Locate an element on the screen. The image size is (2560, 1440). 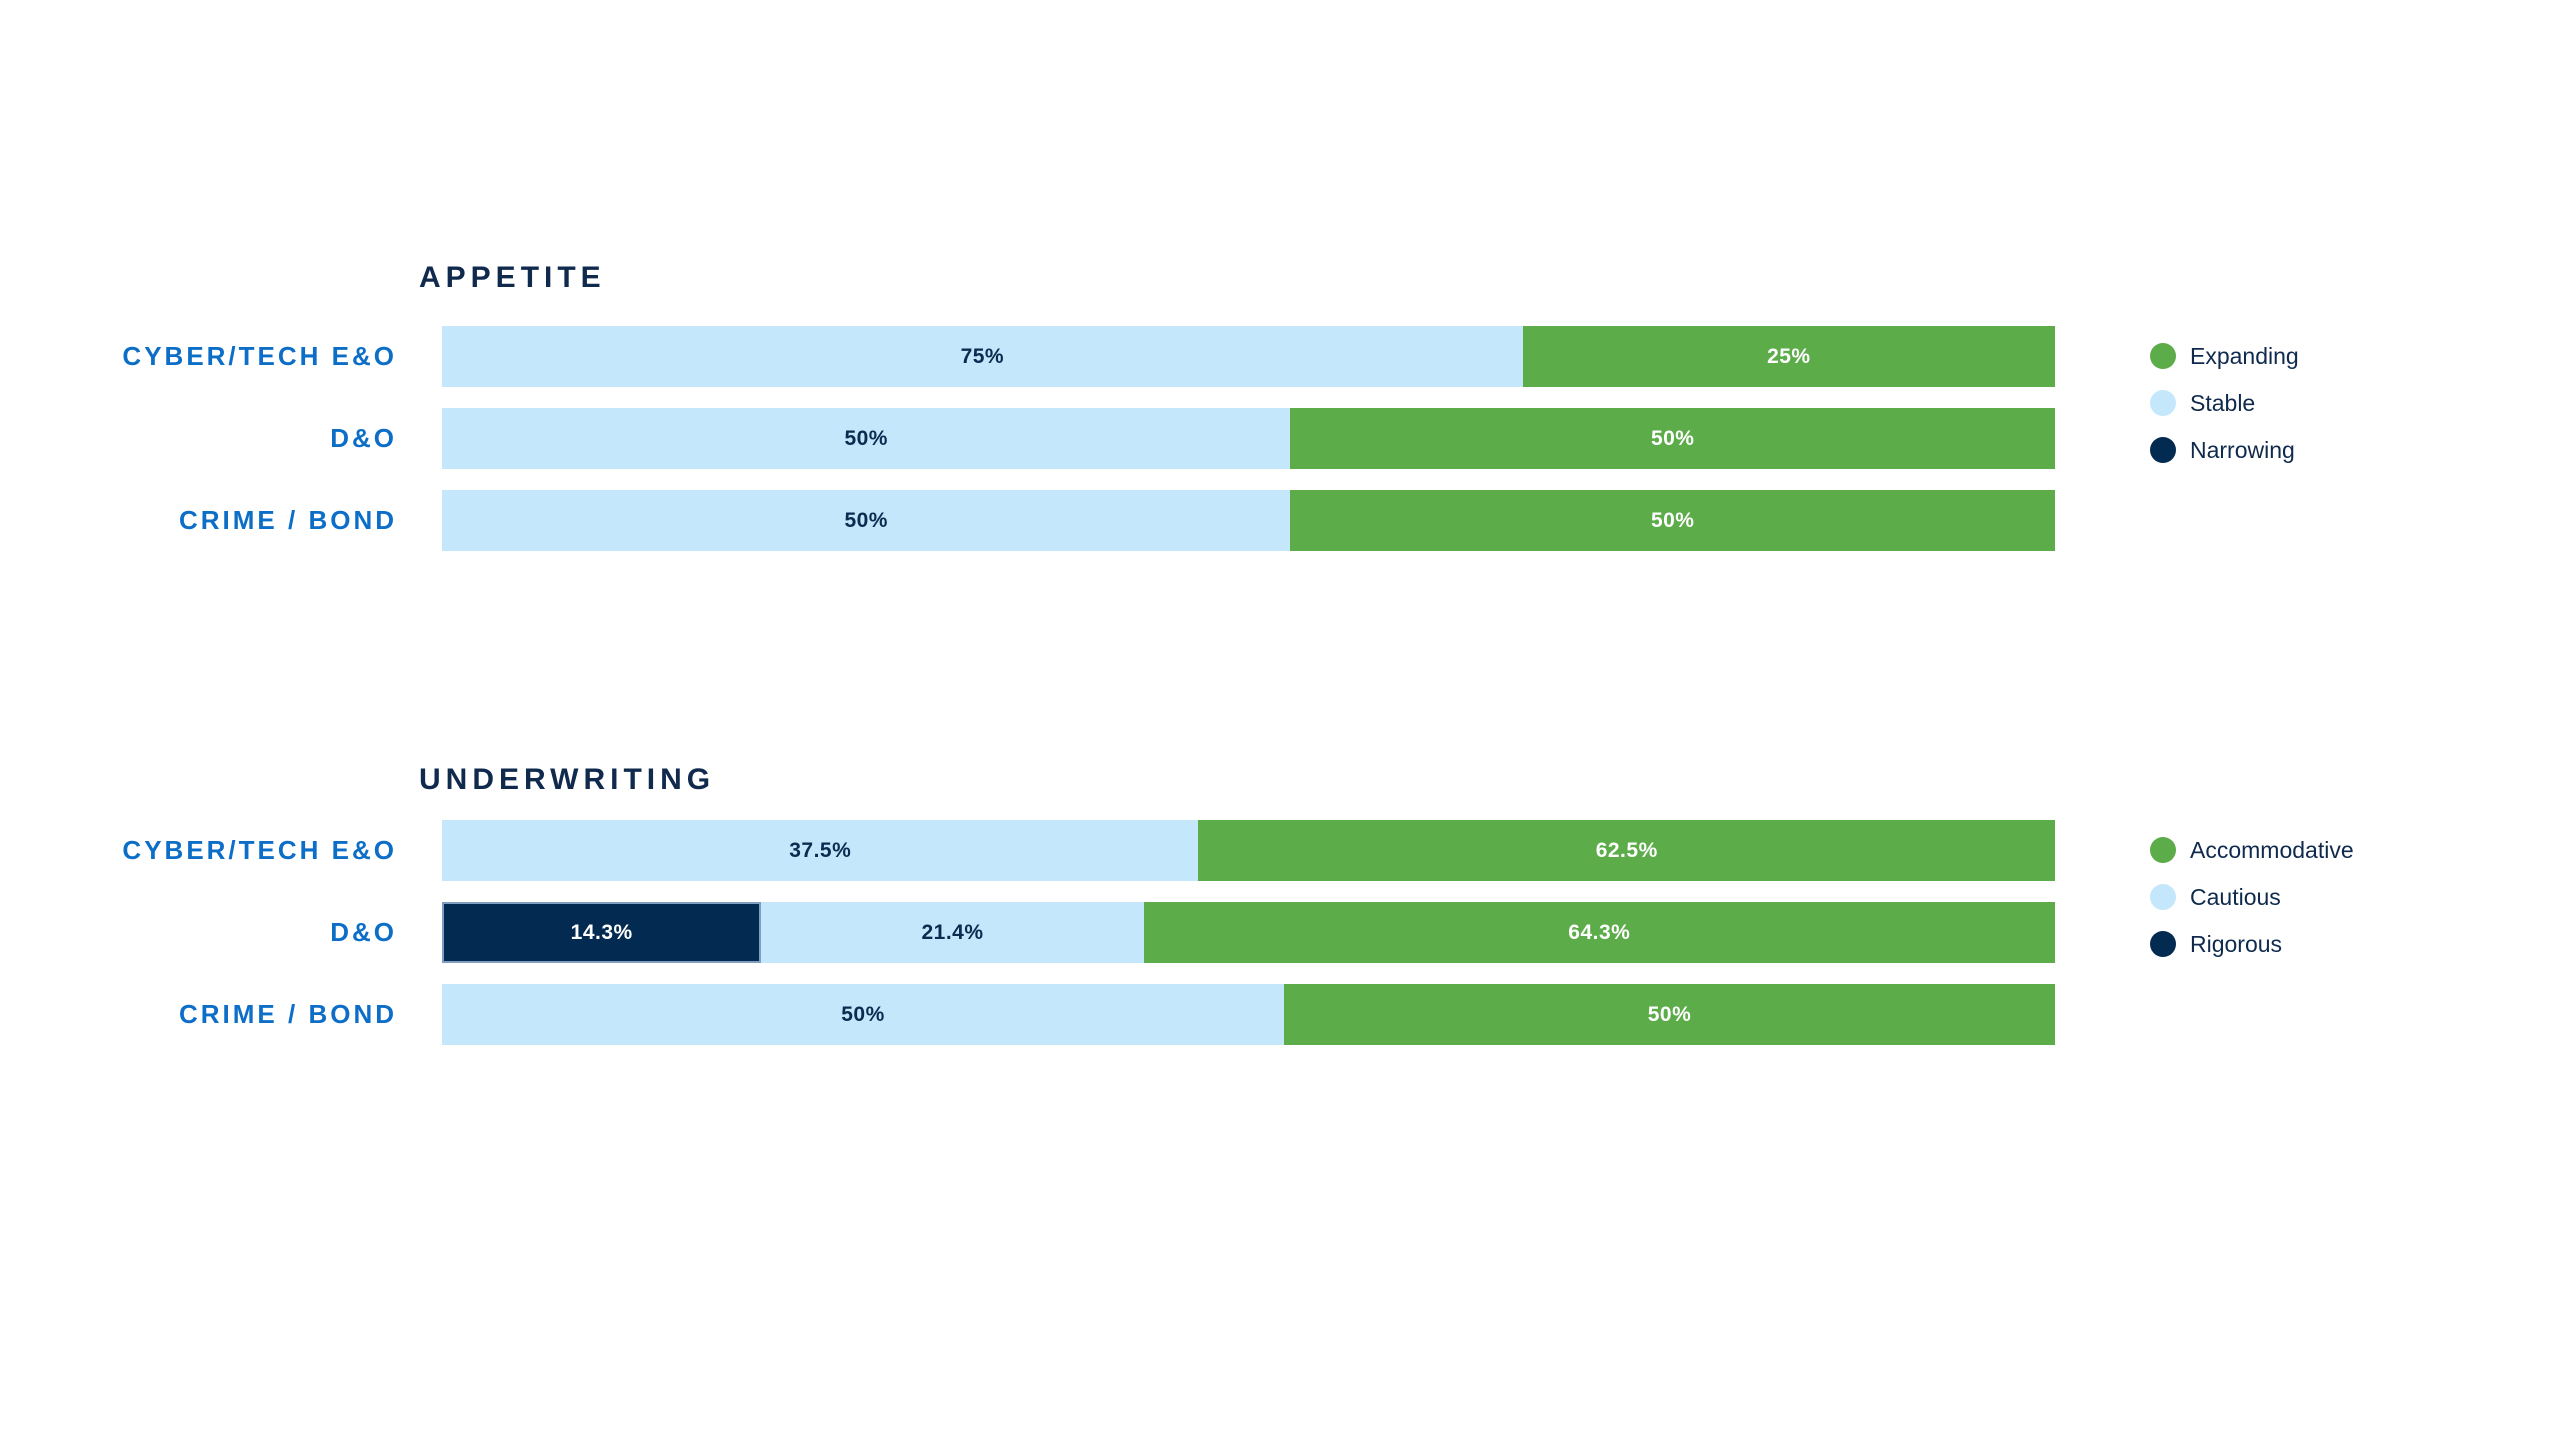
legend-item-label: Rigorous is located at coordinates (2236, 943).